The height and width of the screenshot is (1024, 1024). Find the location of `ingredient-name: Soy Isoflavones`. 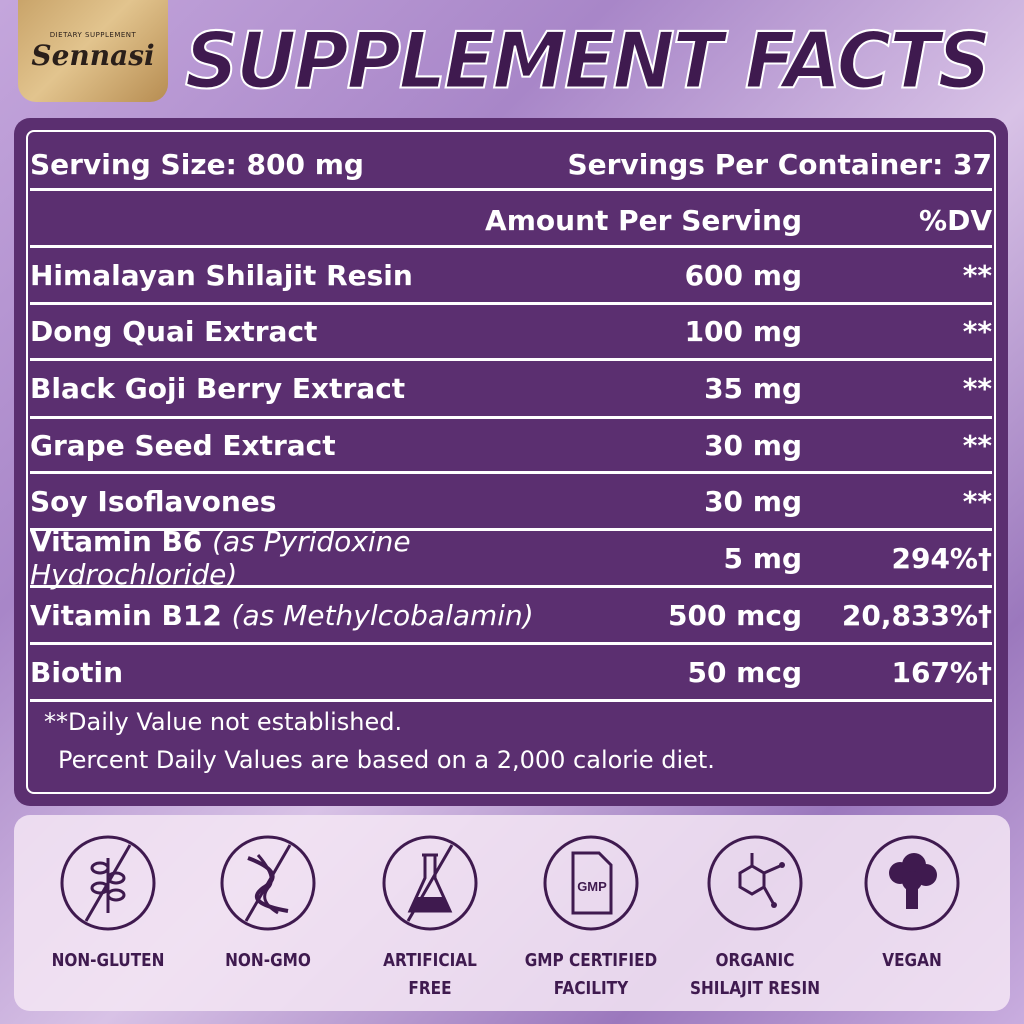

ingredient-name: Soy Isoflavones is located at coordinates (291, 501).